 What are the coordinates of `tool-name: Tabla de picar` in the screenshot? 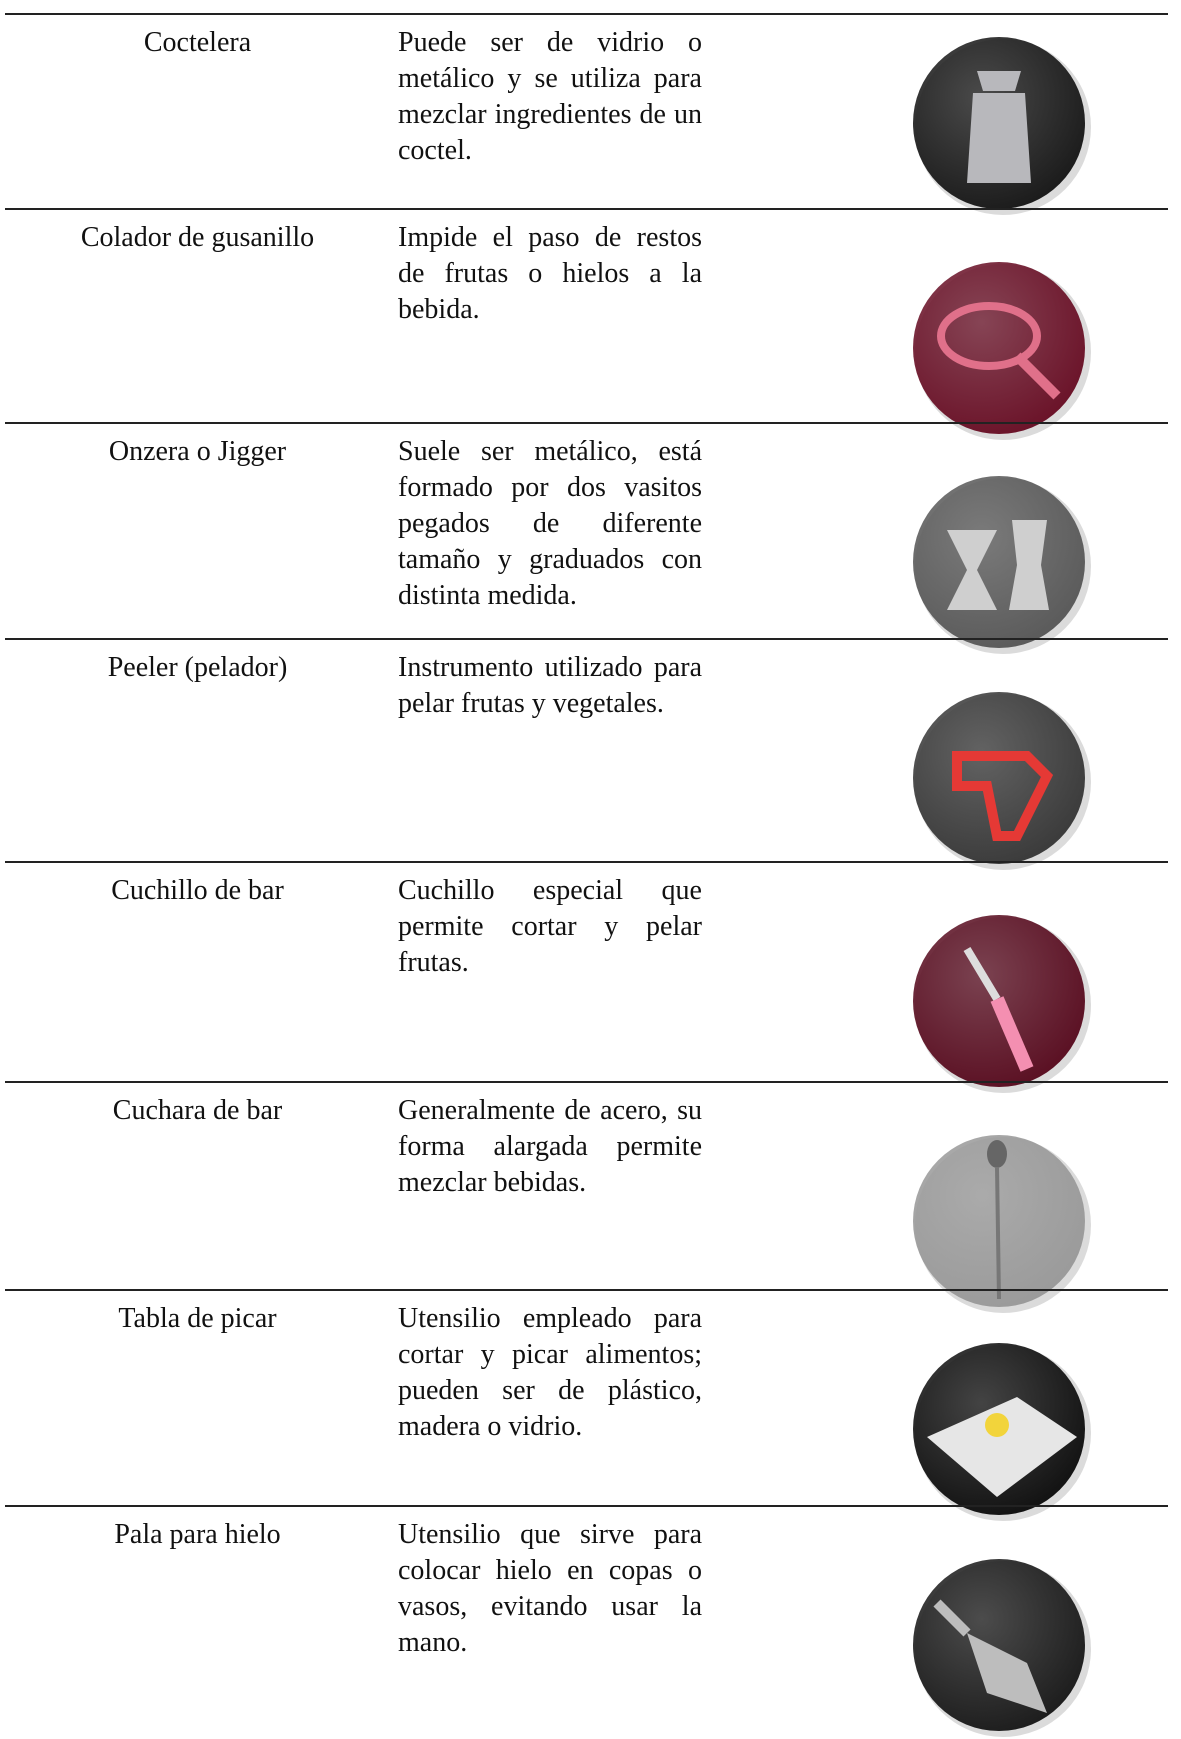 It's located at (197, 1318).